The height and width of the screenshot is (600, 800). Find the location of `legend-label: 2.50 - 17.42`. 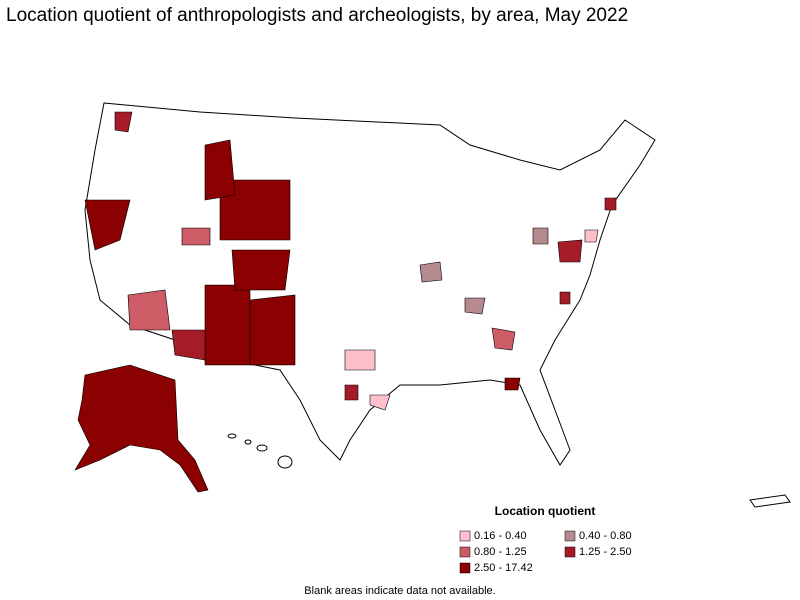

legend-label: 2.50 - 17.42 is located at coordinates (503, 568).